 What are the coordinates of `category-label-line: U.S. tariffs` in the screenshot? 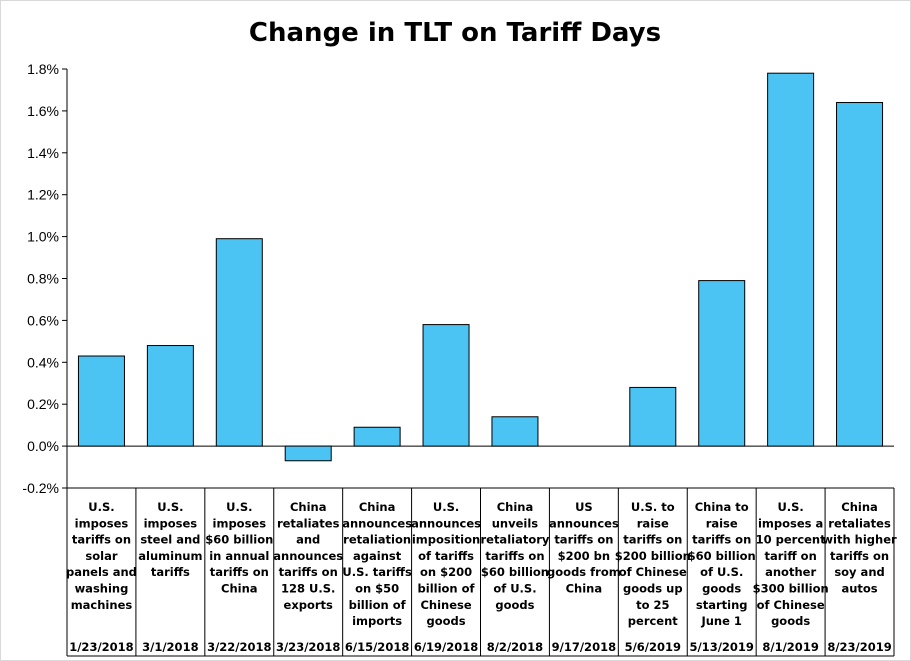 It's located at (377, 572).